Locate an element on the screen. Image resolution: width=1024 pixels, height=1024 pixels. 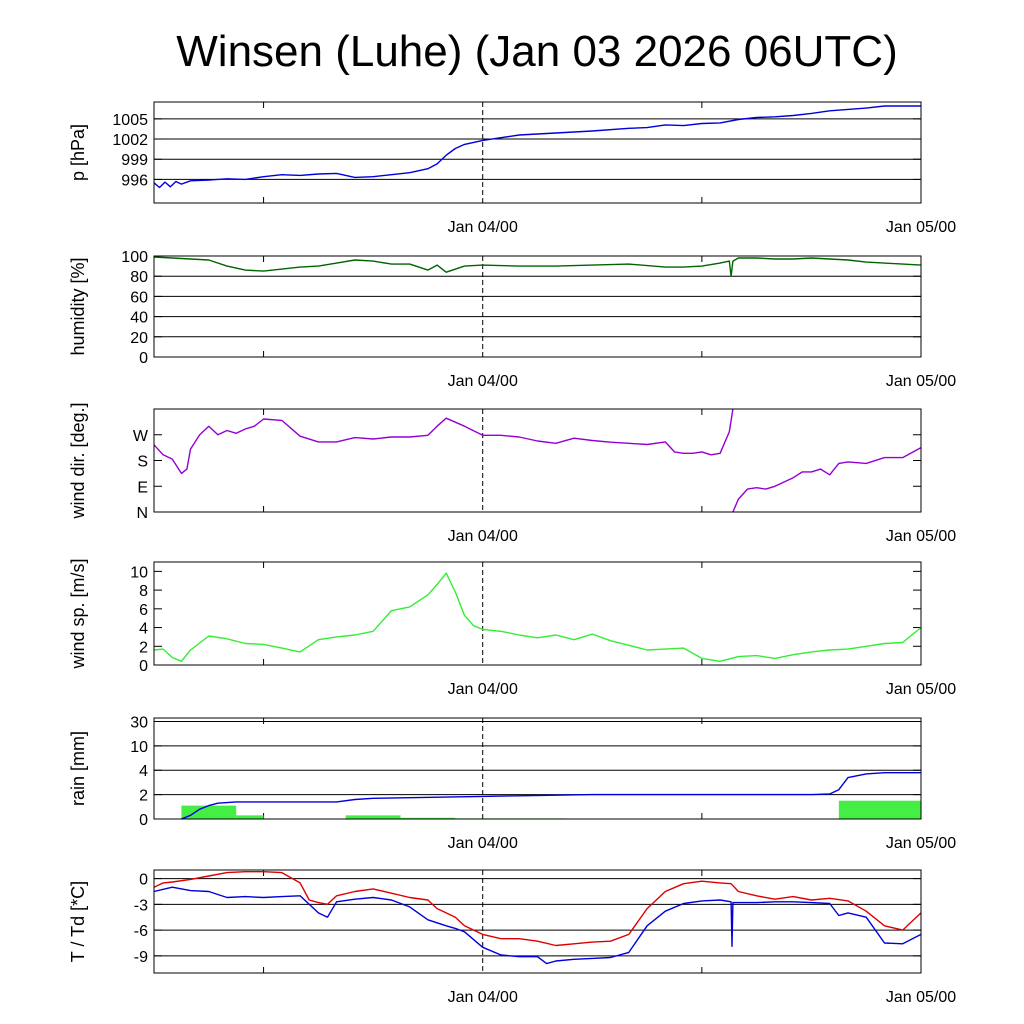
y-axis-label: rain [mm] is located at coordinates (78, 768).